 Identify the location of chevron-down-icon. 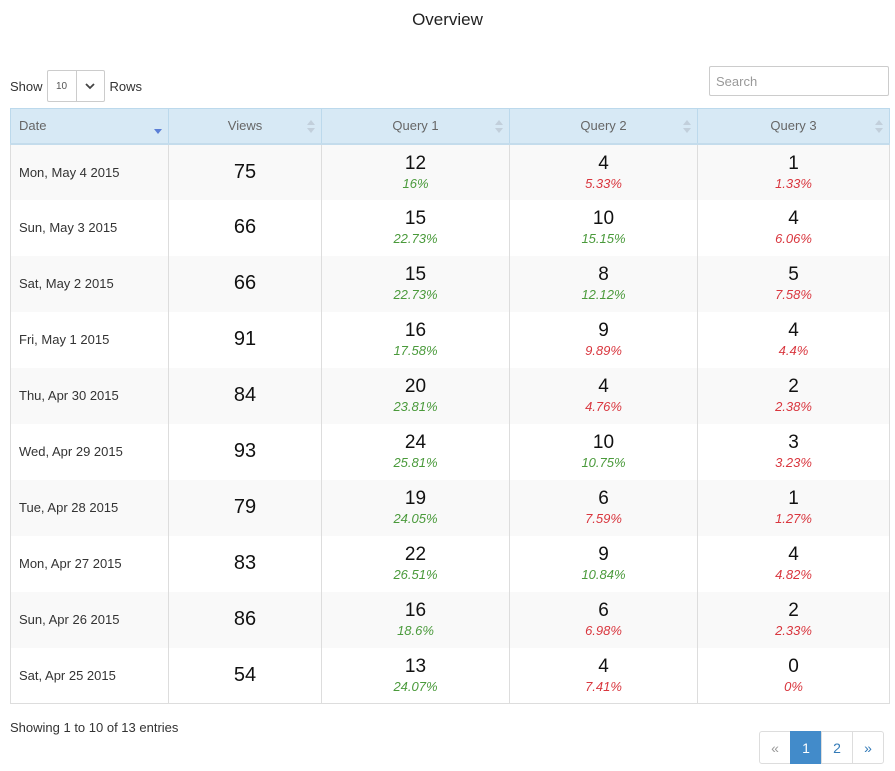
(89, 86).